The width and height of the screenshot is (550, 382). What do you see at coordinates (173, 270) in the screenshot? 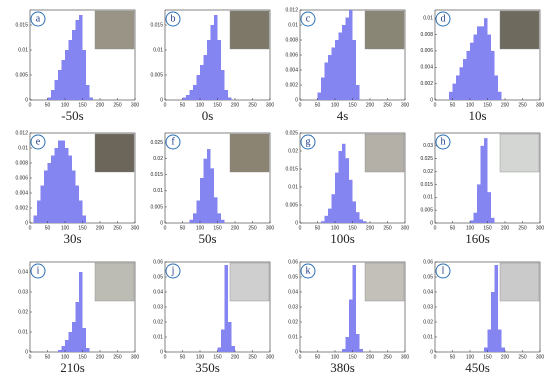
I see `panel-letter: j` at bounding box center [173, 270].